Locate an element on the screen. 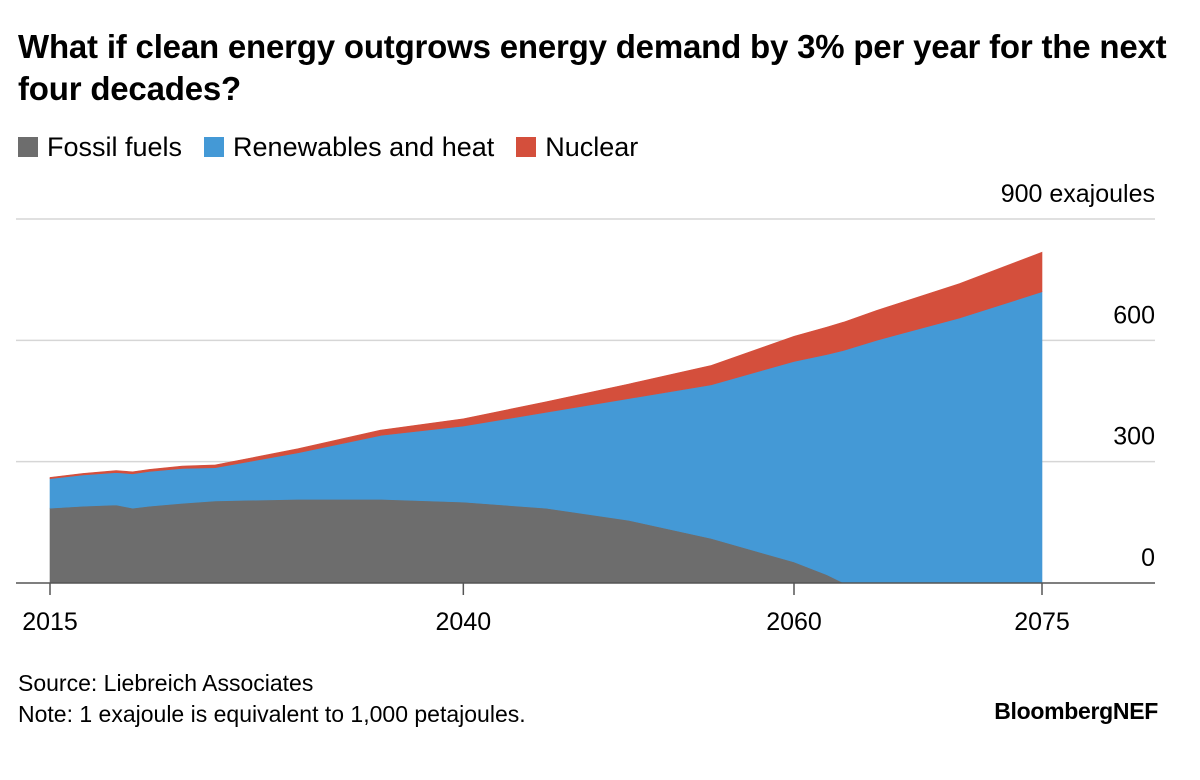 The height and width of the screenshot is (780, 1200). x-tick-label-2060: 2060 is located at coordinates (794, 622).